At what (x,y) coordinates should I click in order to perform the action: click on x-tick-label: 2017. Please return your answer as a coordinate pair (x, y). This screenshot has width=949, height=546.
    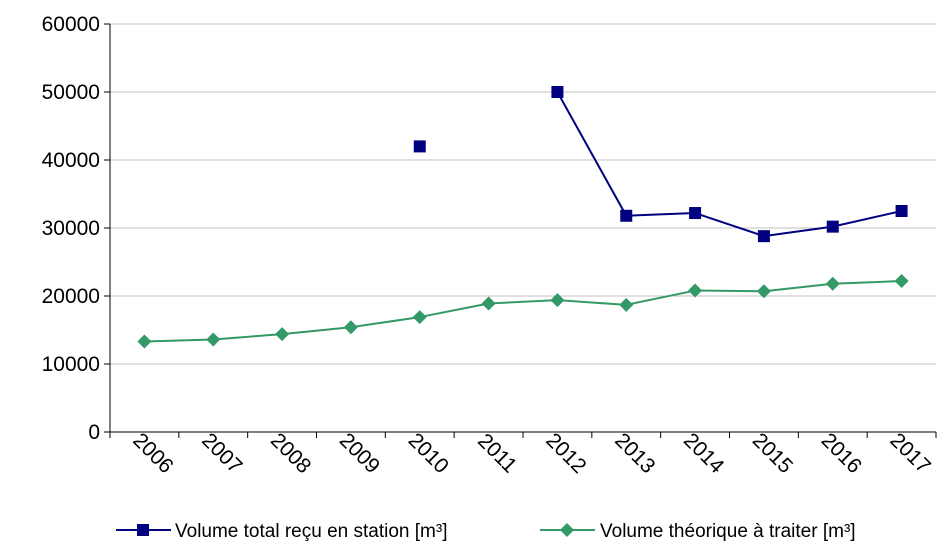
    Looking at the image, I should click on (910, 453).